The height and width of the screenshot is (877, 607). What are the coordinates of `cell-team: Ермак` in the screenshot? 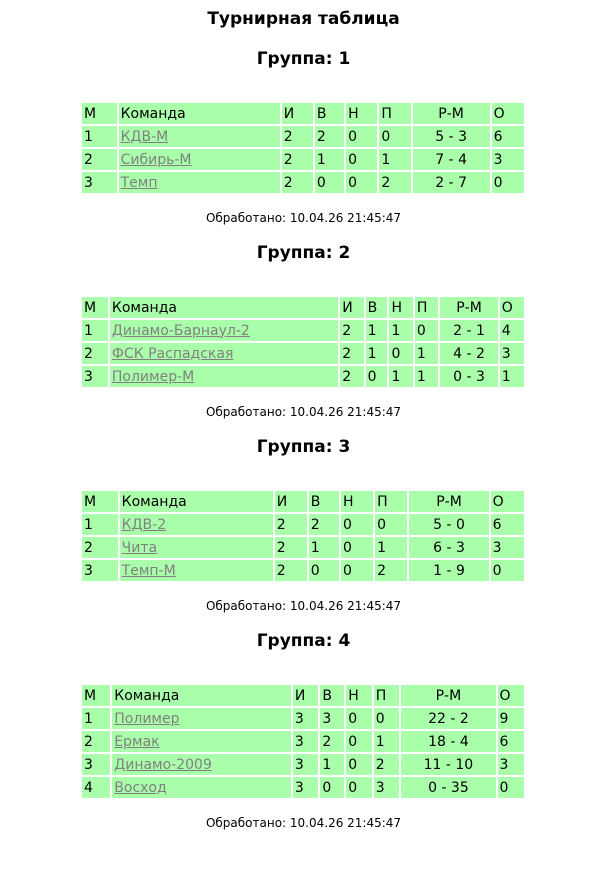 It's located at (201, 741).